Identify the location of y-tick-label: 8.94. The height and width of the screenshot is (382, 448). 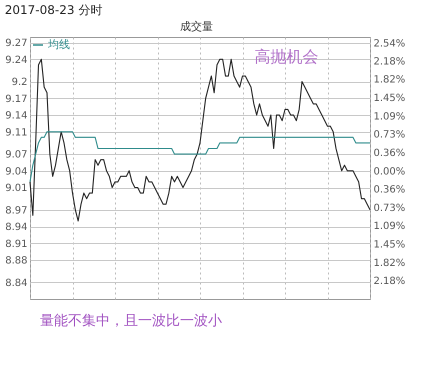
(16, 228).